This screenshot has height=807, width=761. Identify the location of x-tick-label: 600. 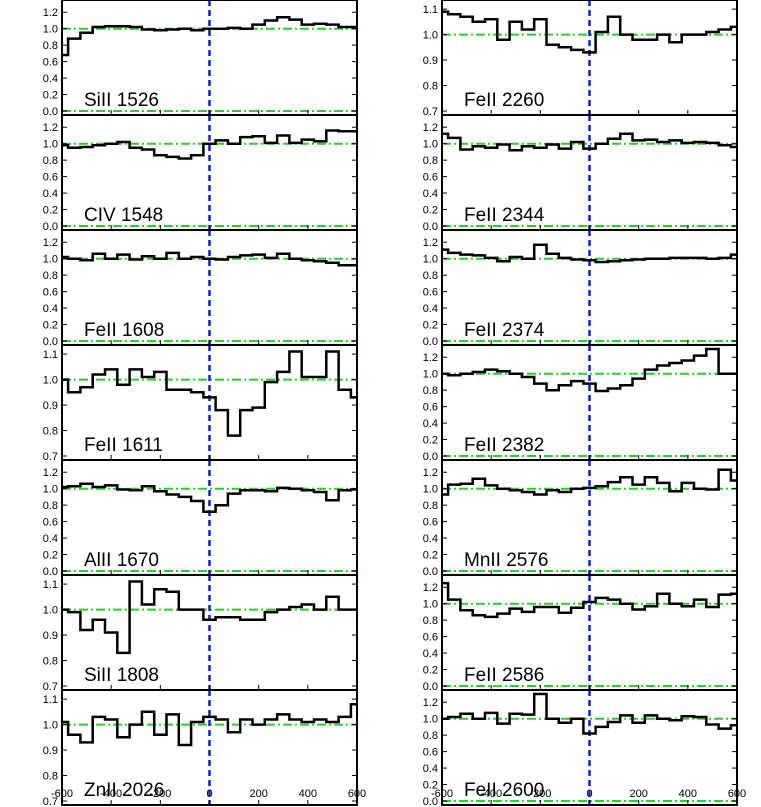
(357, 794).